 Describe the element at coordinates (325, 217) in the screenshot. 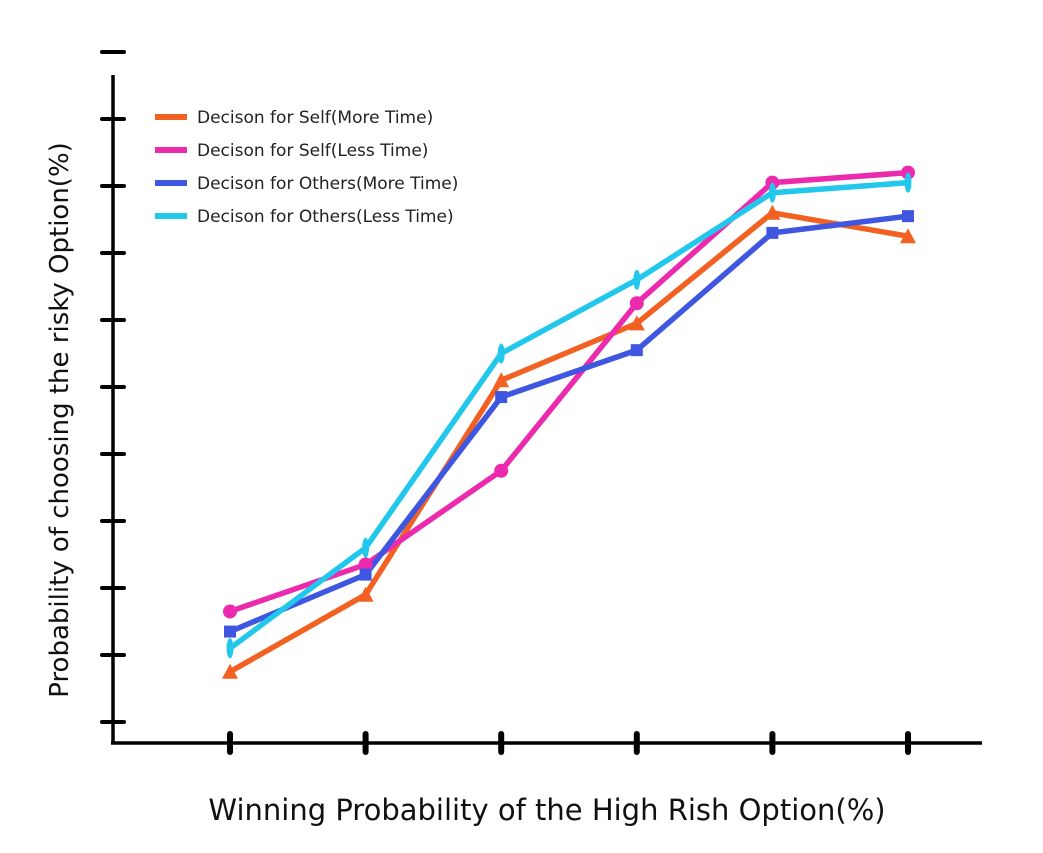

I see `legend-label: Decison for Others(Less Time)` at that location.